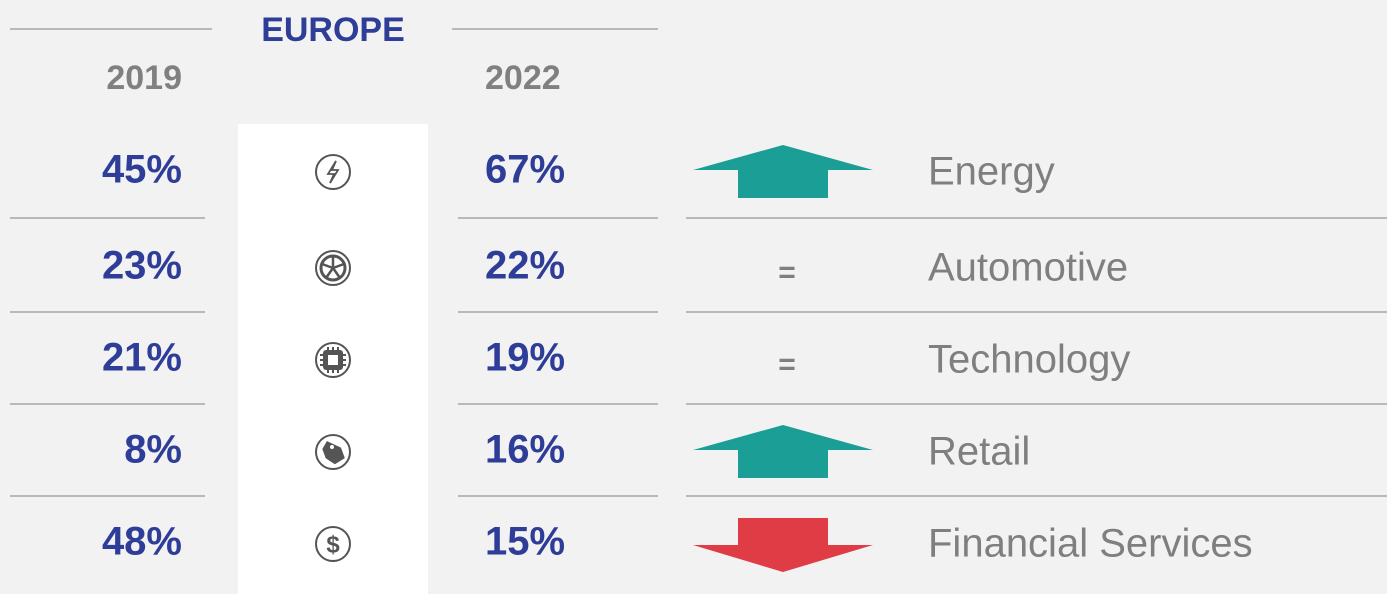 The height and width of the screenshot is (594, 1387). I want to click on sector-label: Technology, so click(1029, 360).